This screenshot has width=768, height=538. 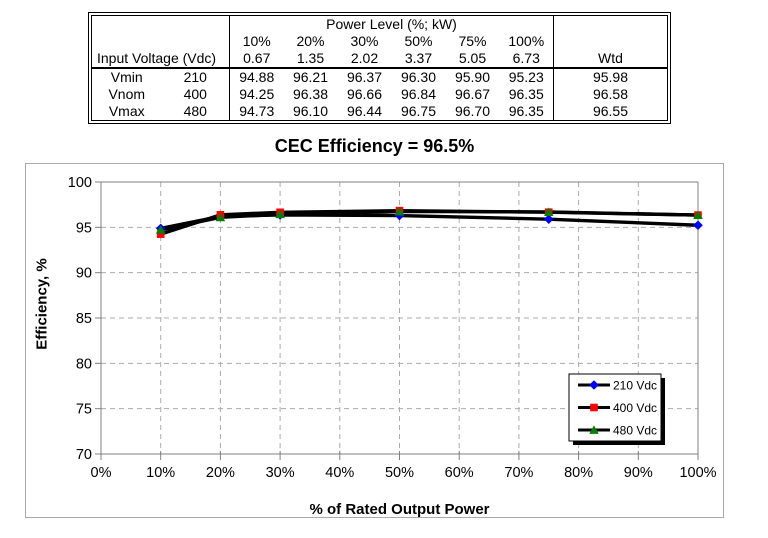 I want to click on value-cell: 96.30, so click(x=418, y=77).